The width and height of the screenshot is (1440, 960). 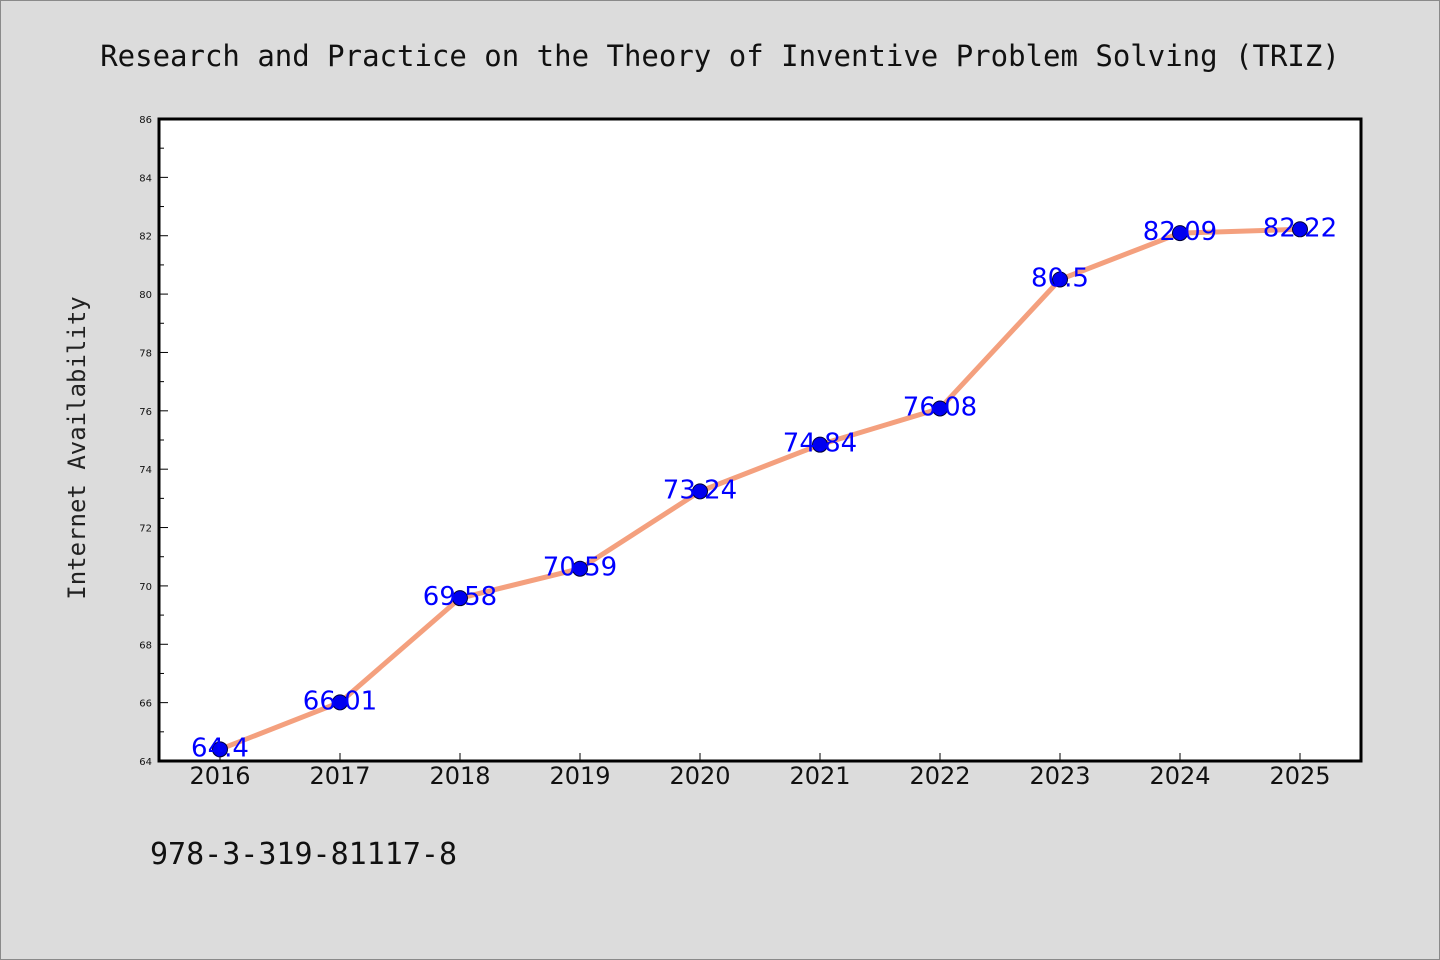 I want to click on y-tick-label: 86, so click(x=145, y=120).